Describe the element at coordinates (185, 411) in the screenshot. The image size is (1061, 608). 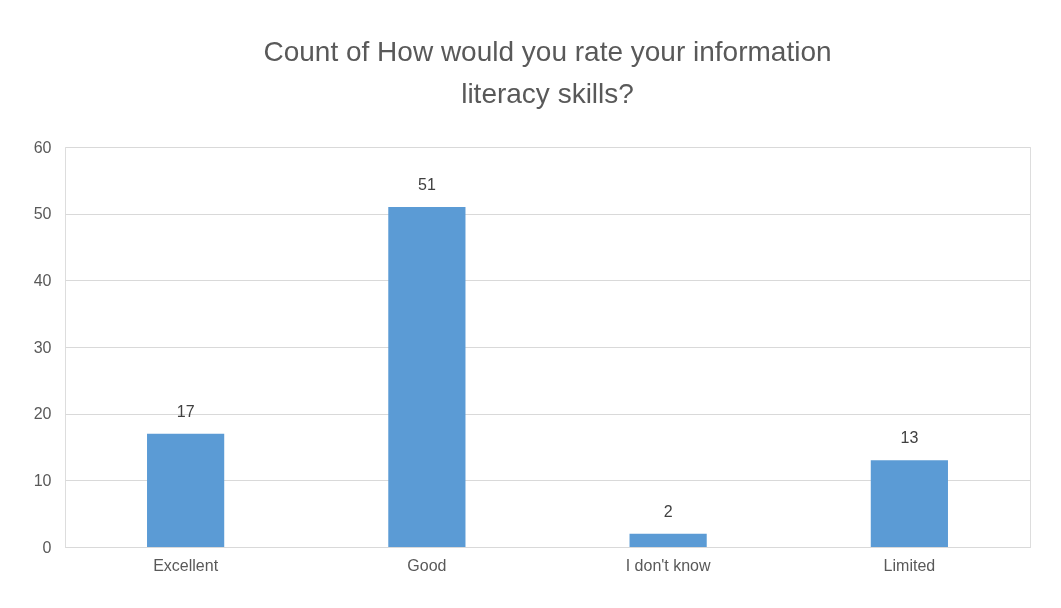
I see `data-label: 17` at that location.